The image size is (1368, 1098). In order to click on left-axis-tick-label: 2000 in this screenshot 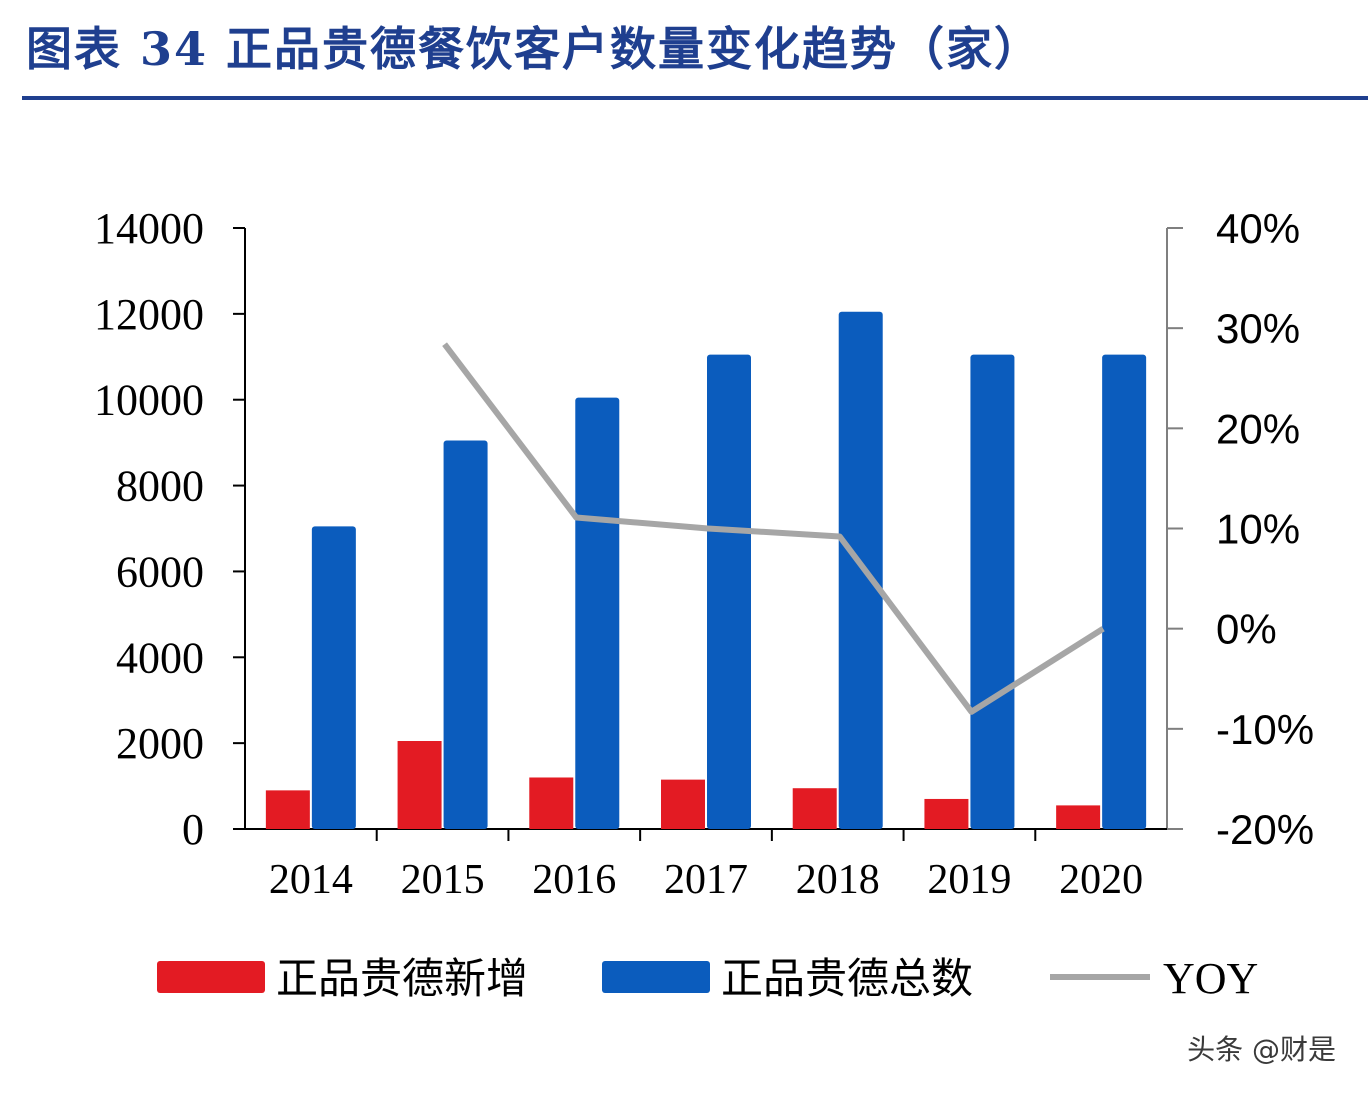, I will do `click(160, 743)`.